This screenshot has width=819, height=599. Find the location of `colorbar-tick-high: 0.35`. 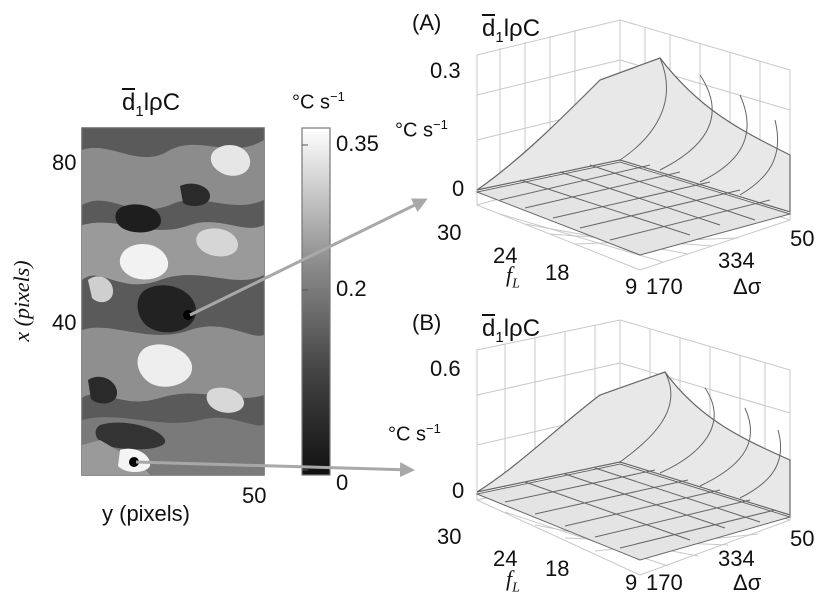

colorbar-tick-high: 0.35 is located at coordinates (357, 143).